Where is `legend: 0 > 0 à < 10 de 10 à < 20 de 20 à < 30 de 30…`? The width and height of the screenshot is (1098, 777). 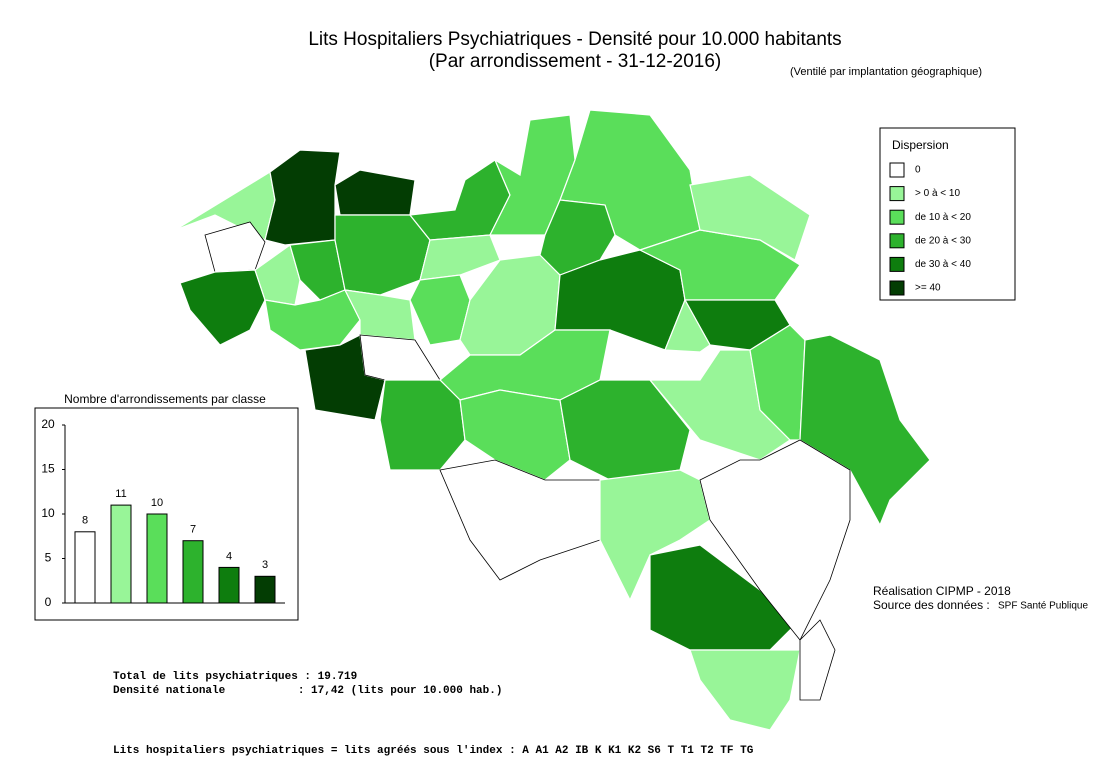 legend: 0 > 0 à < 10 de 10 à < 20 de 20 à < 30 de 30… is located at coordinates (930, 229).